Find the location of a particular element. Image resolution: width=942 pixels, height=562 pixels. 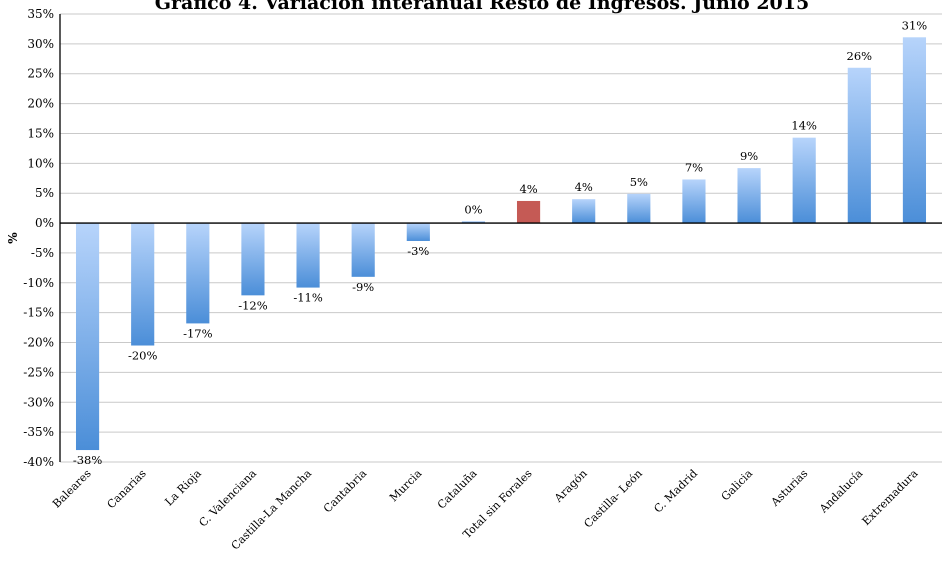

y-tick-label: -25% is located at coordinates (38, 372).